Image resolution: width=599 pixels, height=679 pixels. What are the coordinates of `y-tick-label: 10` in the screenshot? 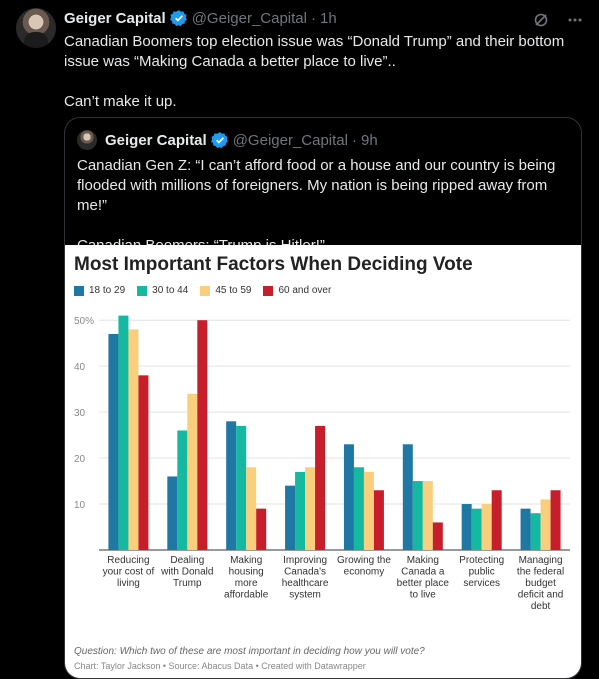 It's located at (80, 505).